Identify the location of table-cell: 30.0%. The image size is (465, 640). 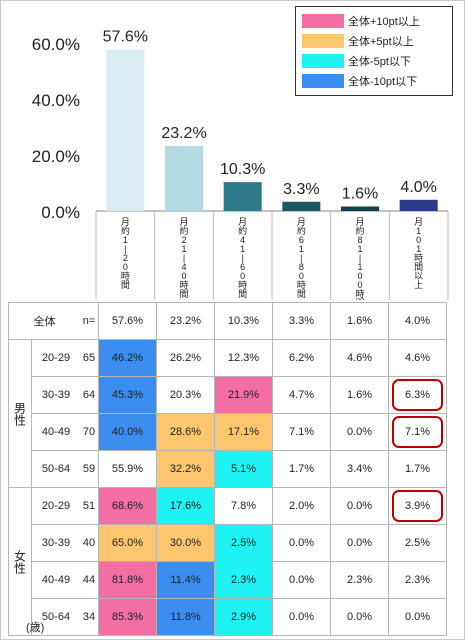
(185, 543).